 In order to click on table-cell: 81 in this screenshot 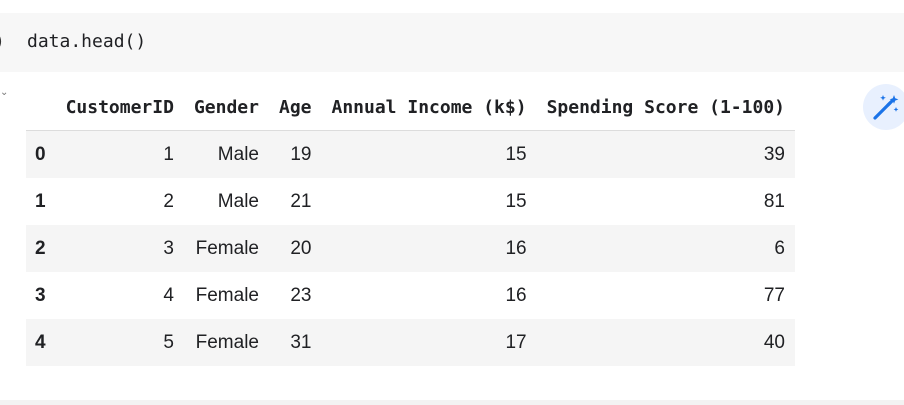, I will do `click(774, 201)`.